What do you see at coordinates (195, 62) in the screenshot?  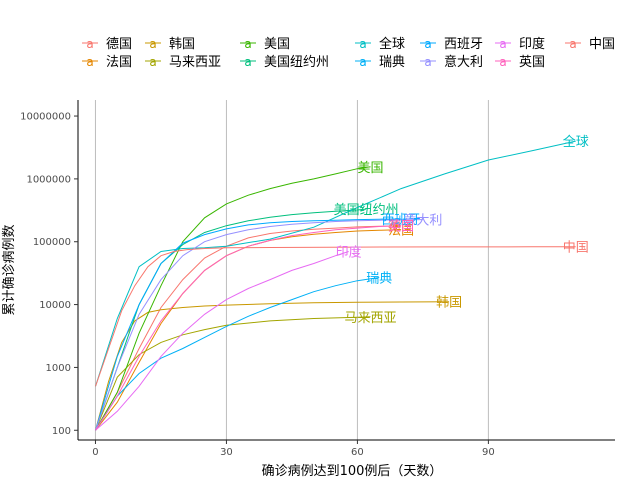 I see `legend-label: 马来西亚` at bounding box center [195, 62].